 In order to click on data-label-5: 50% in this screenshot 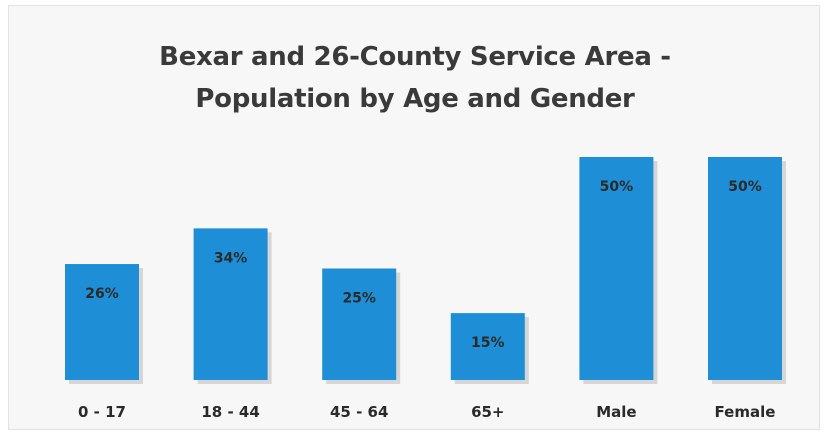, I will do `click(745, 187)`.